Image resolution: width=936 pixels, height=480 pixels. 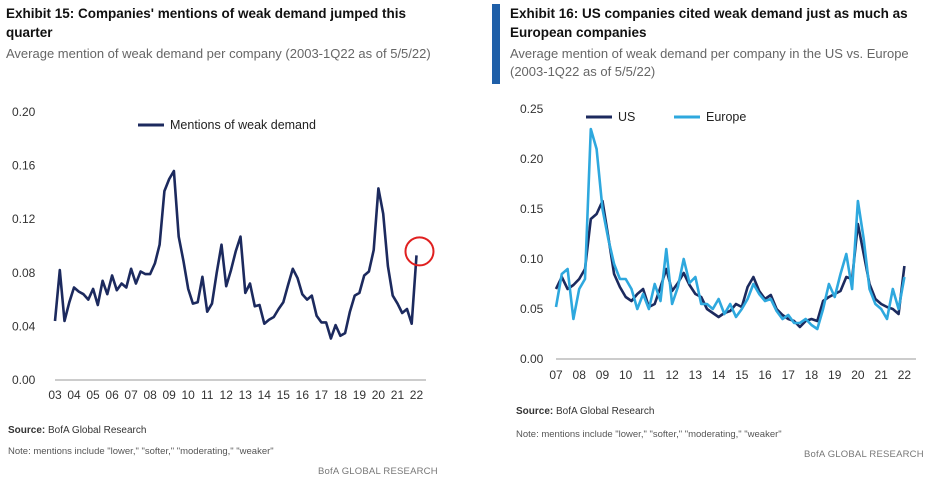 What do you see at coordinates (696, 375) in the screenshot?
I see `exhibit-16-x-tick-label: 13` at bounding box center [696, 375].